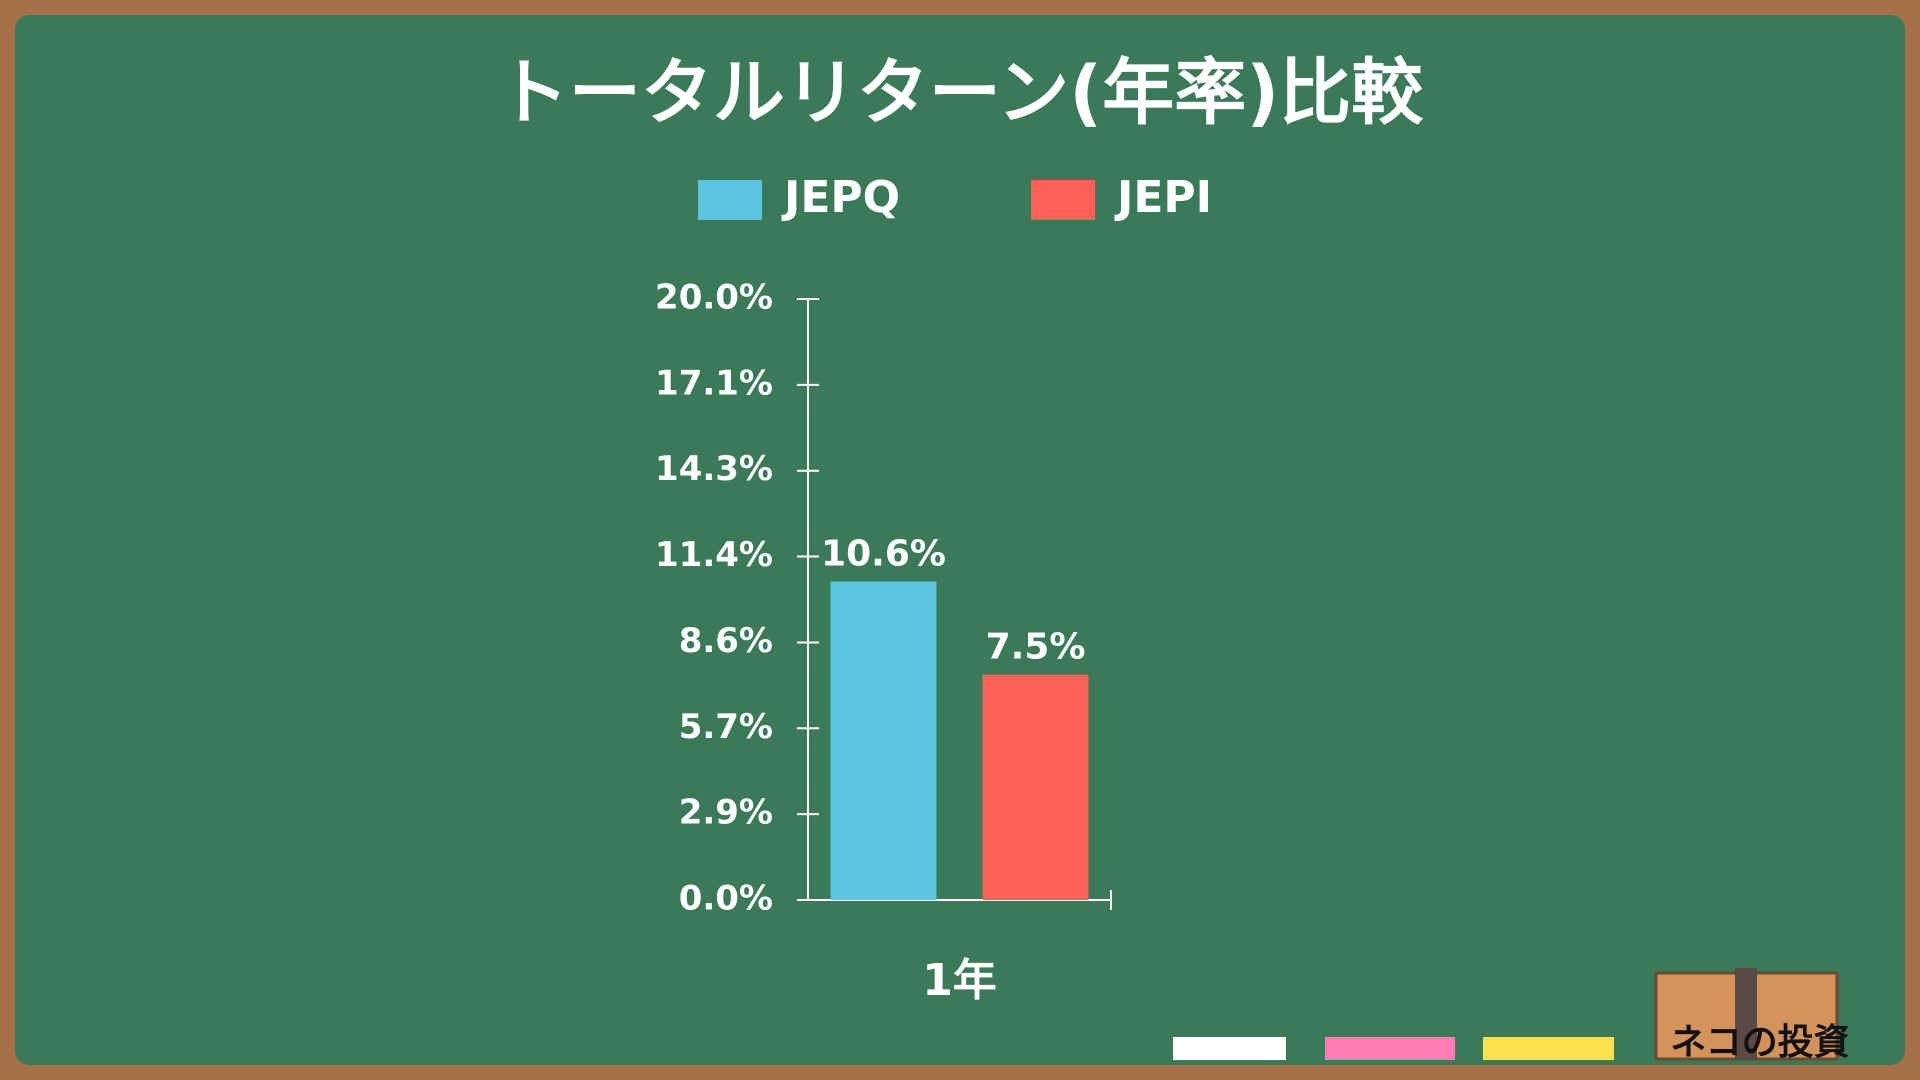 This screenshot has height=1080, width=1920. What do you see at coordinates (1163, 197) in the screenshot?
I see `legend-label: JEPI` at bounding box center [1163, 197].